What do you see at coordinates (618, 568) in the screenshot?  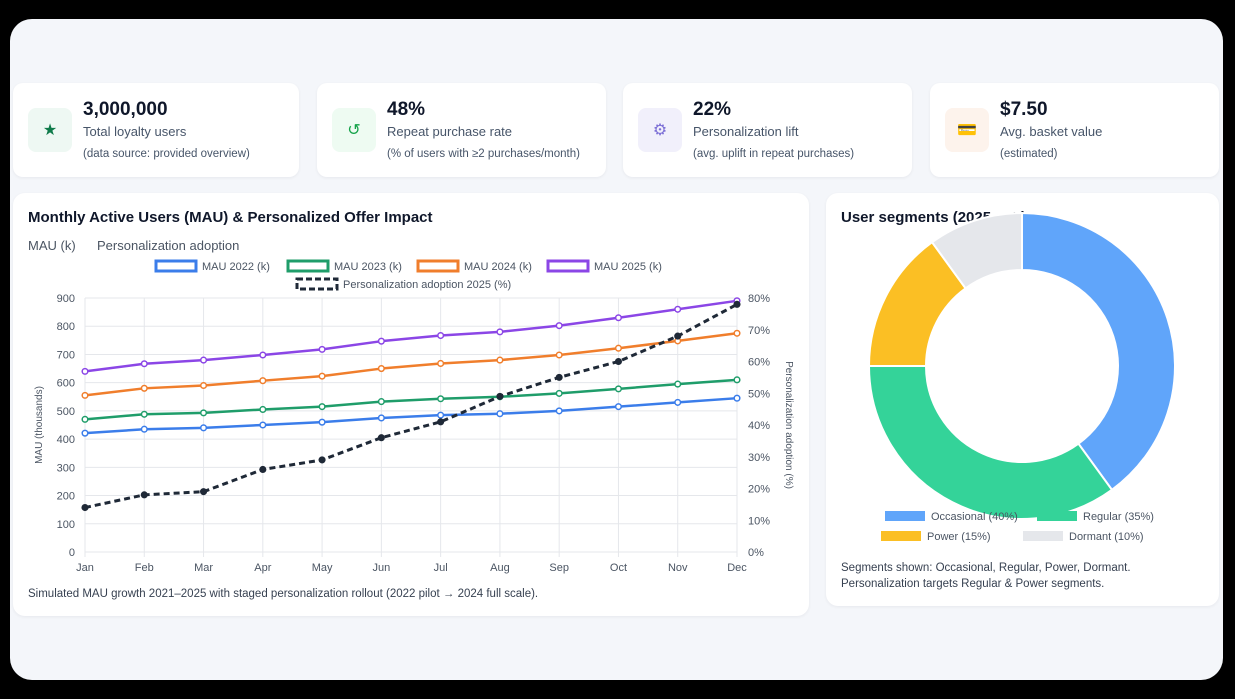 I see `x-tick-label: Oct` at bounding box center [618, 568].